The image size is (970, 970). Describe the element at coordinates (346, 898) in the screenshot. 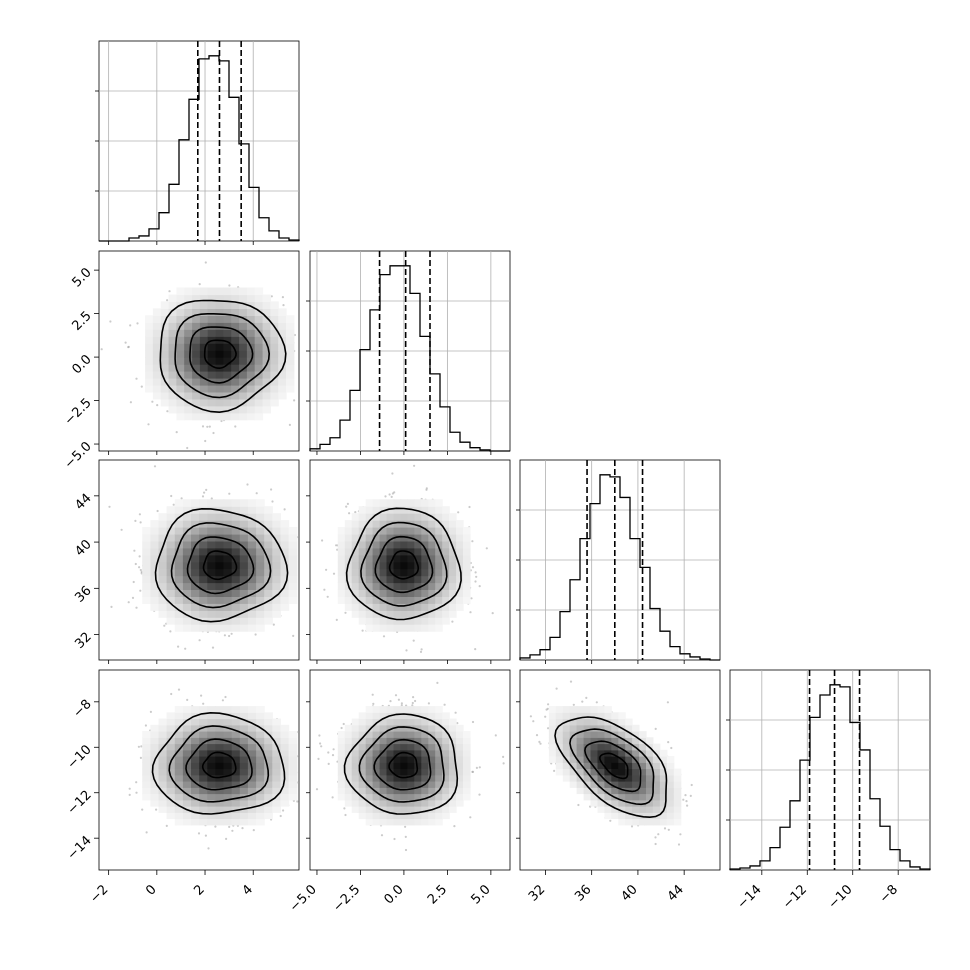

I see `x-tick-label-1: −2.5` at that location.